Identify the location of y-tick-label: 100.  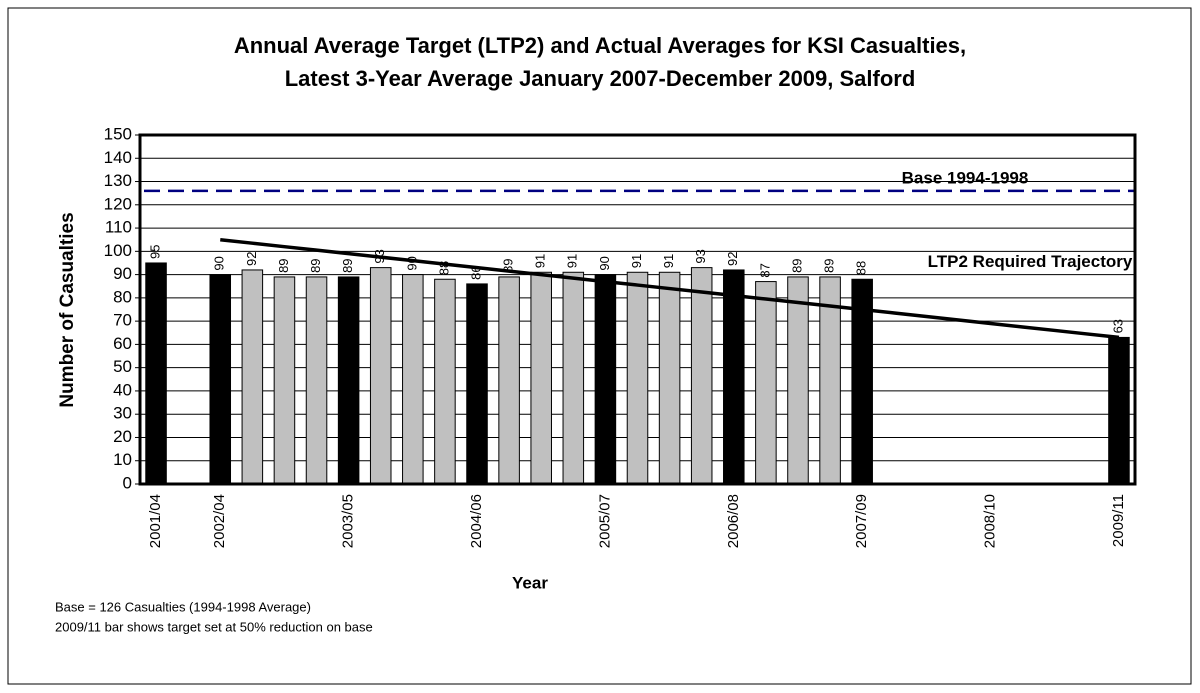
(118, 250).